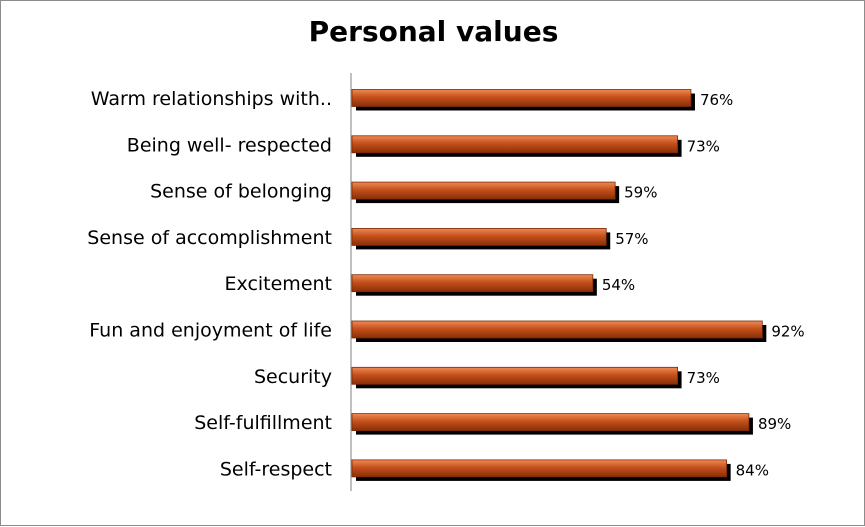 This screenshot has width=865, height=527. Describe the element at coordinates (433, 31) in the screenshot. I see `chart-title: Personal values` at that location.